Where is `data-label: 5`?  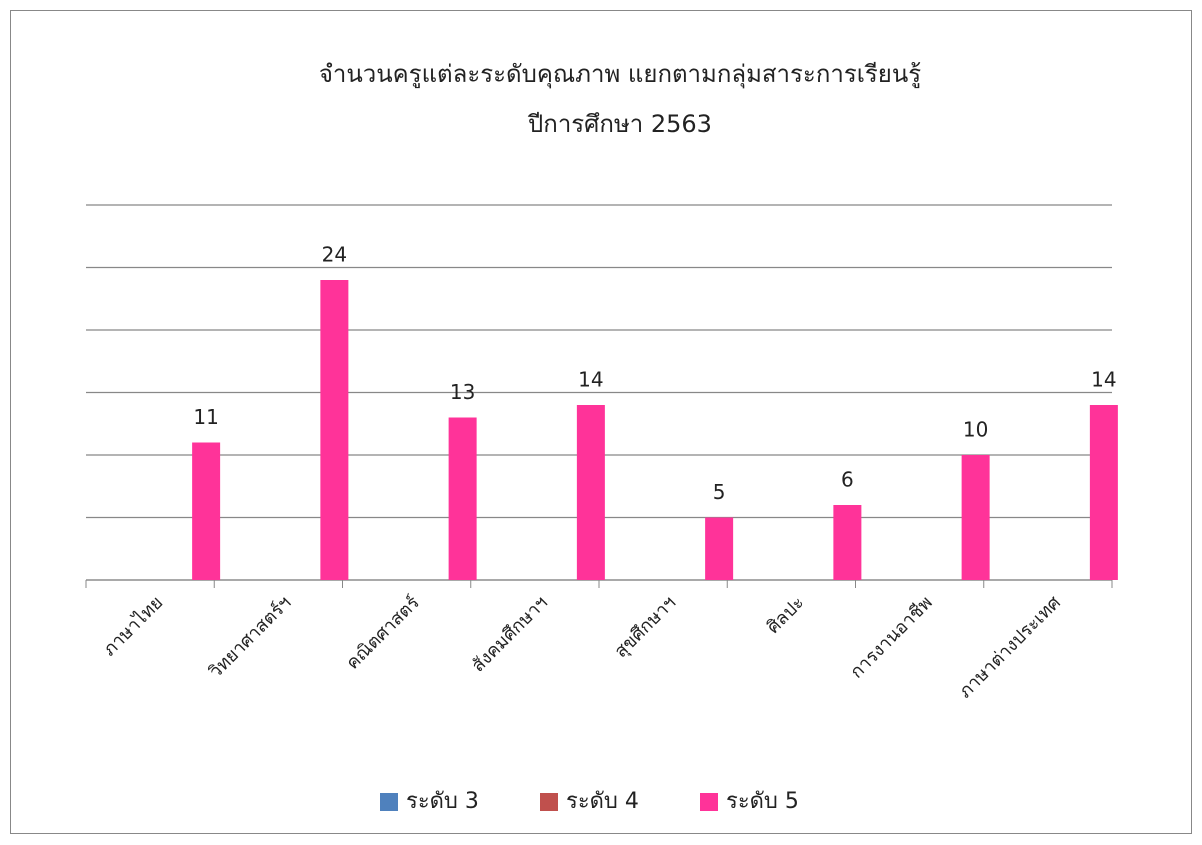
data-label: 5 is located at coordinates (719, 492).